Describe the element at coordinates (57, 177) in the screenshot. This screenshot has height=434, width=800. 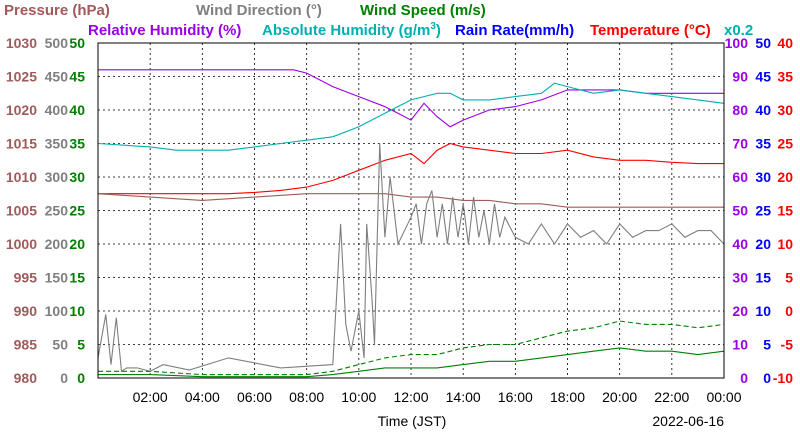
I see `axis-tick-label: 300` at that location.